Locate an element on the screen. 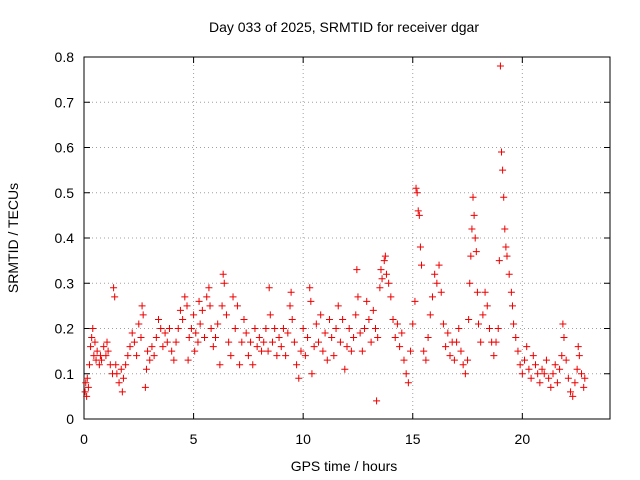 The height and width of the screenshot is (480, 640). y-tick-label: 0.1 is located at coordinates (65, 374).